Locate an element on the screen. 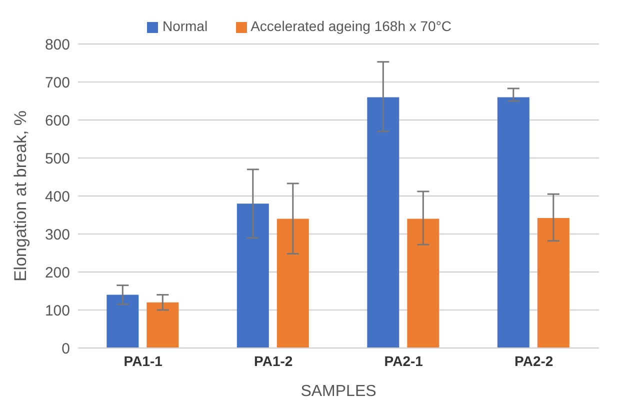 This screenshot has height=416, width=627. y-tick-label: 800 is located at coordinates (57, 45).